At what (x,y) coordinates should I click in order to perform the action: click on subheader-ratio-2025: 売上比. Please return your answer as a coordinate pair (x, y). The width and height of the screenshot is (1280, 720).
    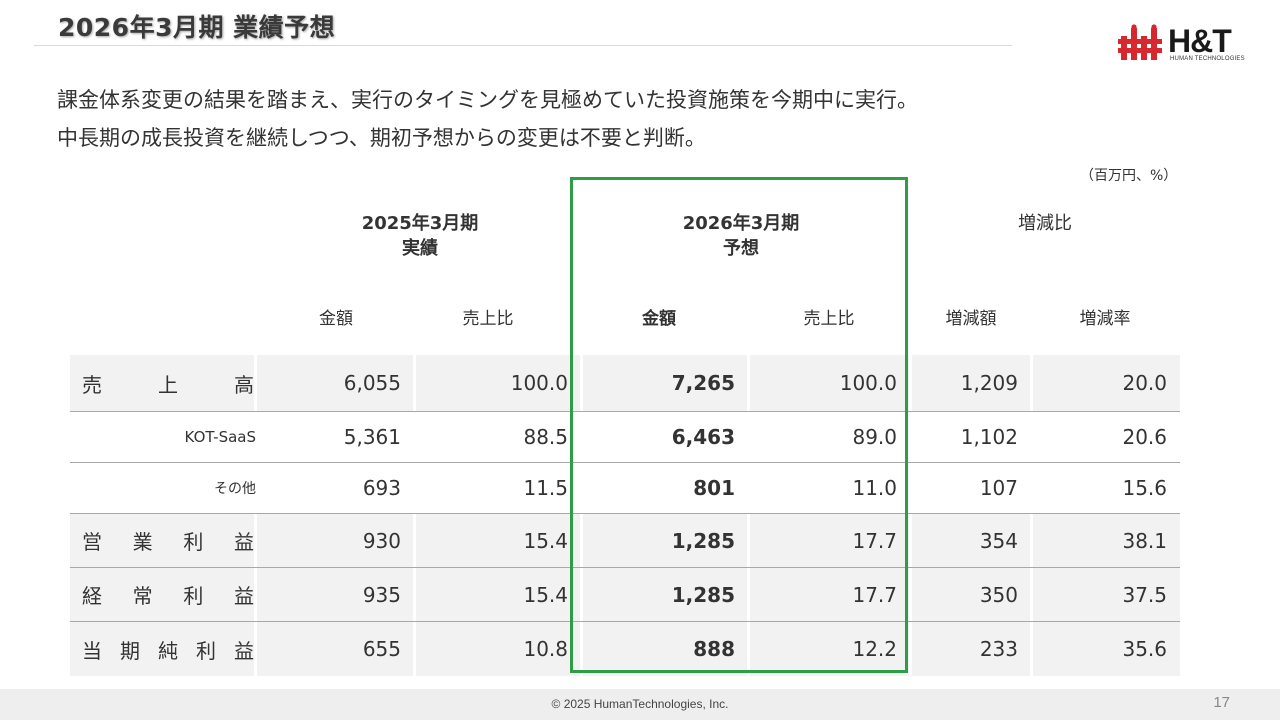
    Looking at the image, I should click on (488, 319).